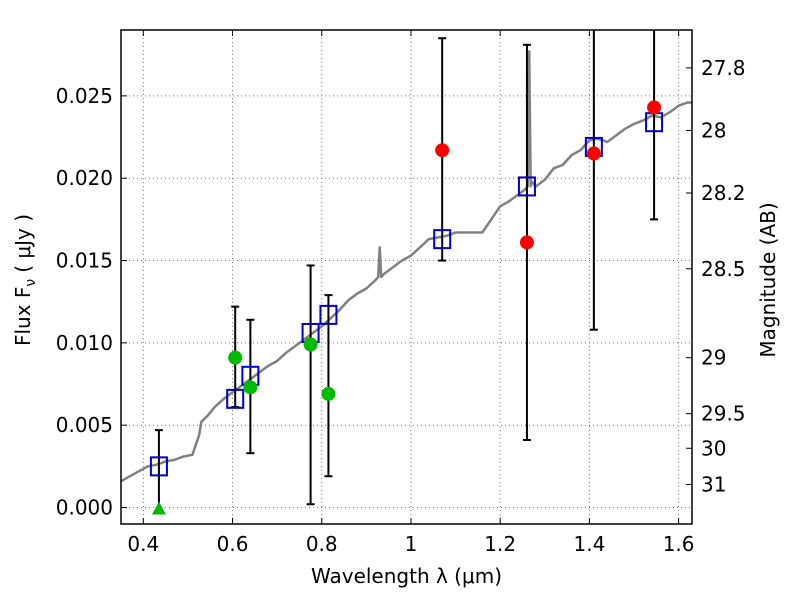  Describe the element at coordinates (713, 448) in the screenshot. I see `y2-tick-label-6: 30` at that location.